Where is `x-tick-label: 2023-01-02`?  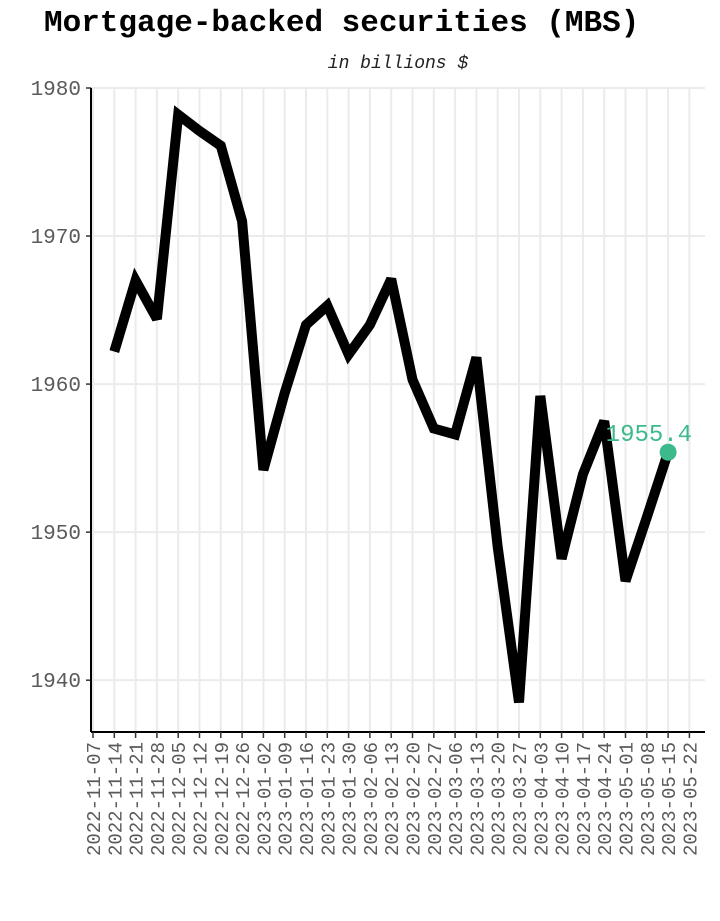
x-tick-label: 2023-01-02 is located at coordinates (265, 799).